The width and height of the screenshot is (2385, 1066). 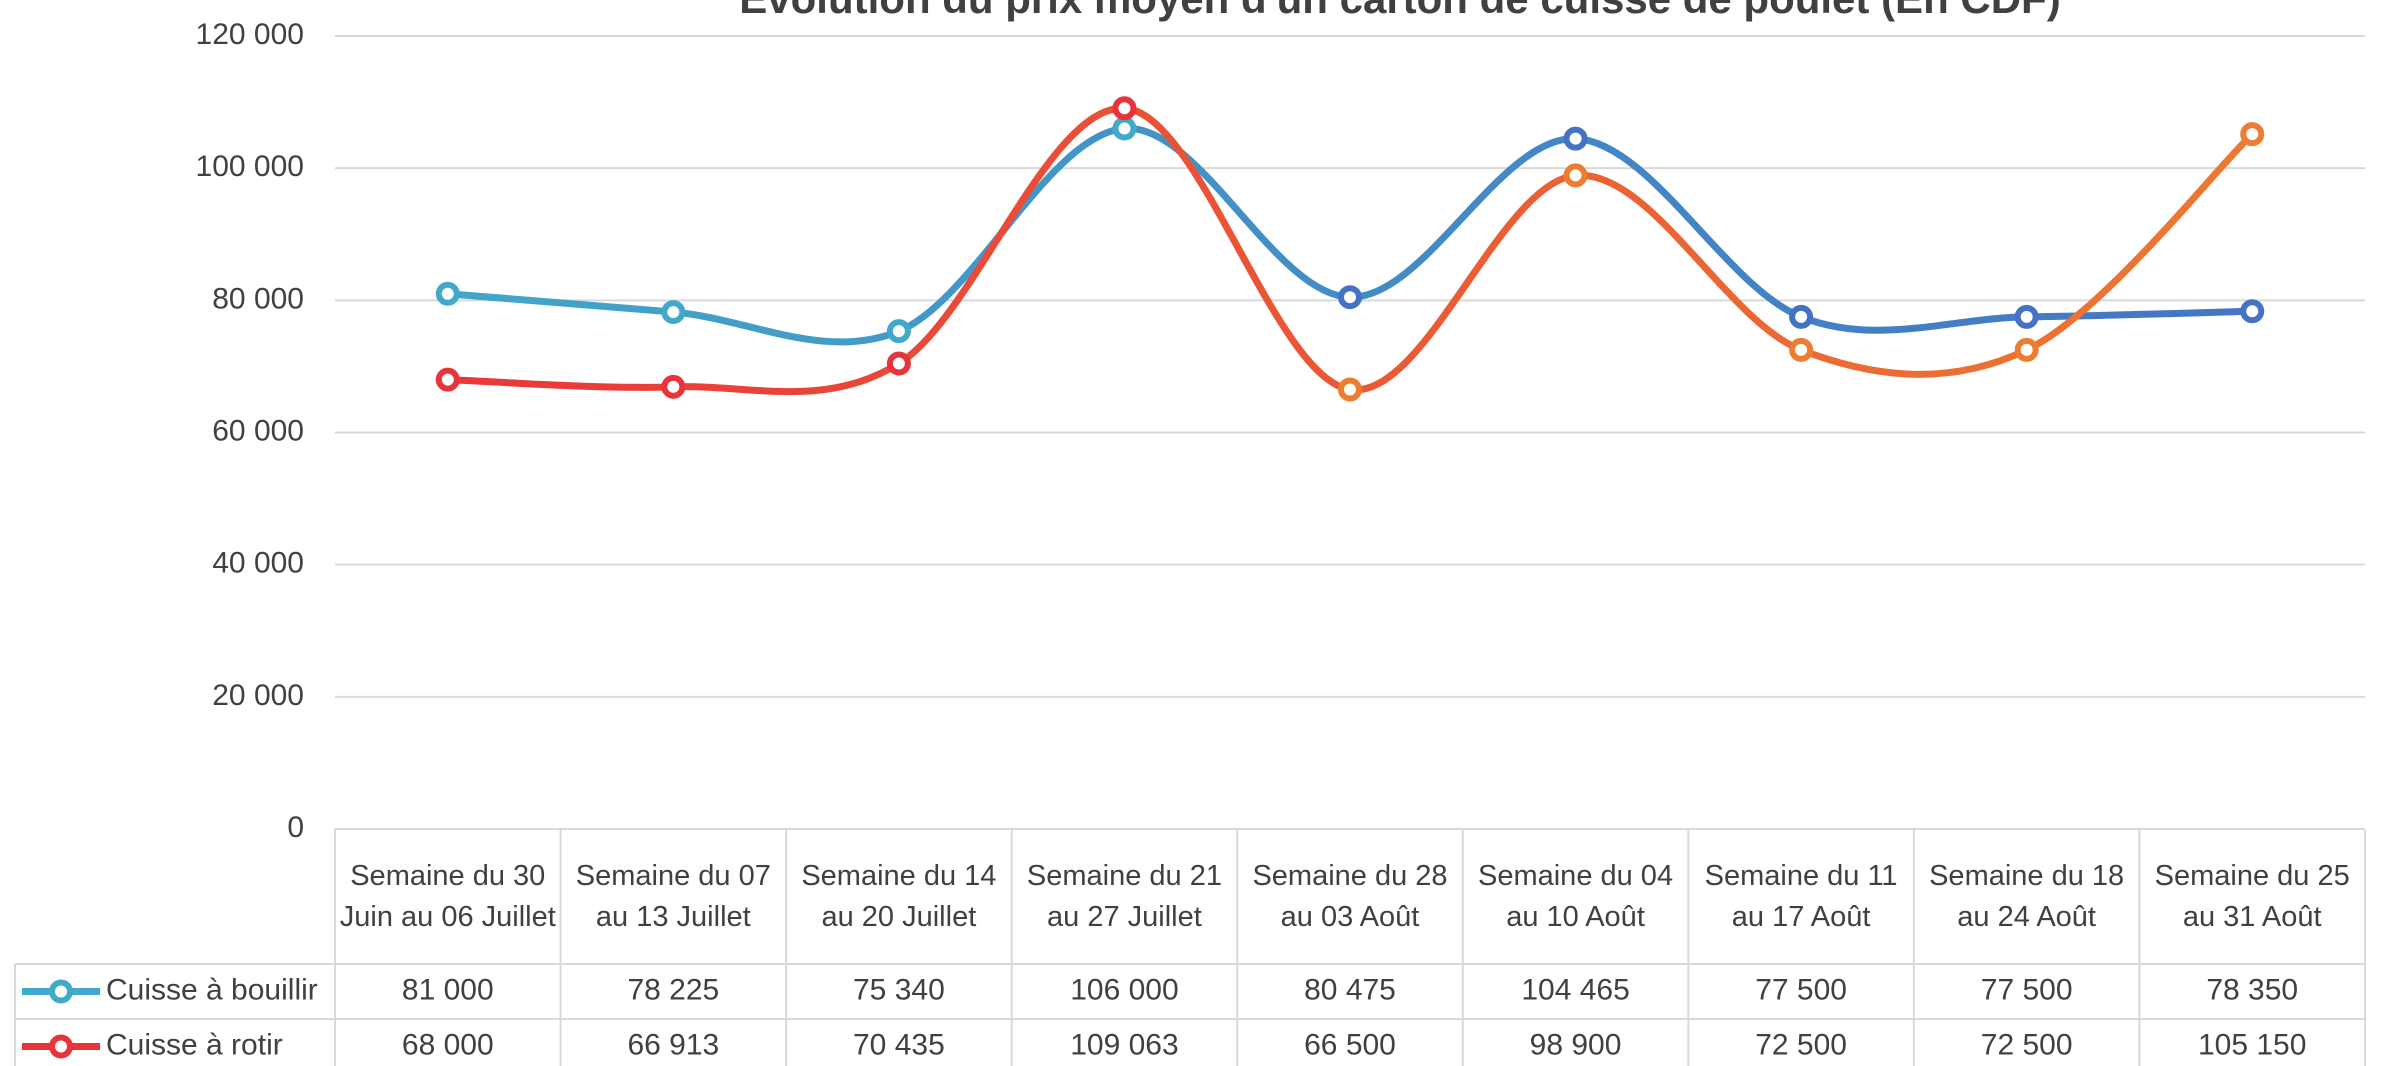 I want to click on x-tick-label: Semaine du 14 au 20 Juillet, so click(x=899, y=896).